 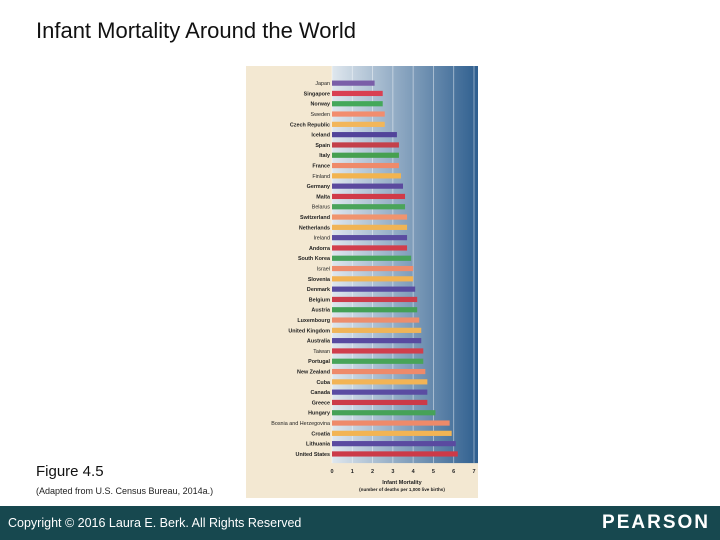 What do you see at coordinates (321, 166) in the screenshot?
I see `category-label-france: France` at bounding box center [321, 166].